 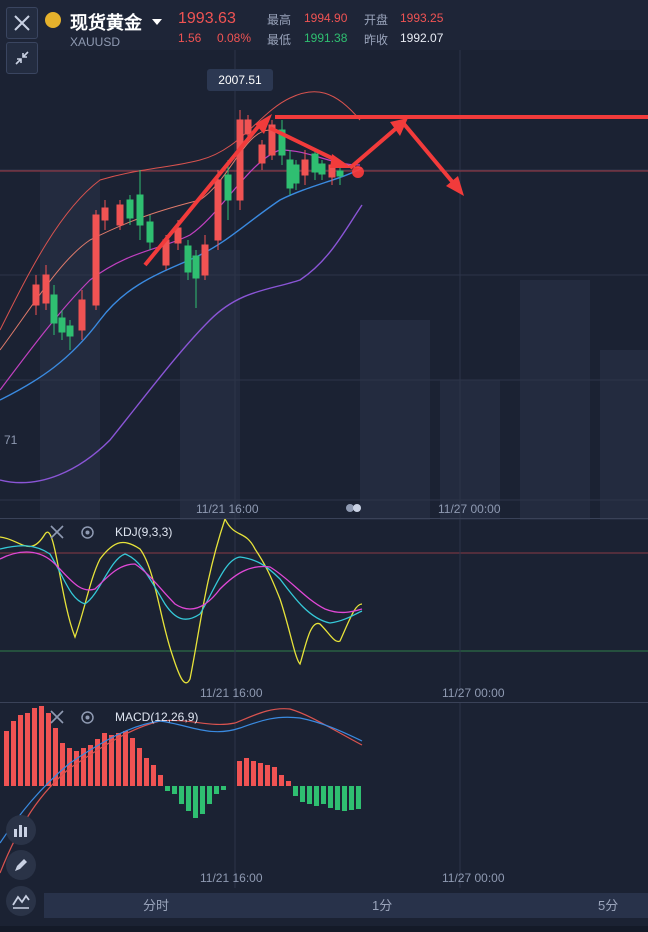 I want to click on price-change: 1.56, so click(x=190, y=38).